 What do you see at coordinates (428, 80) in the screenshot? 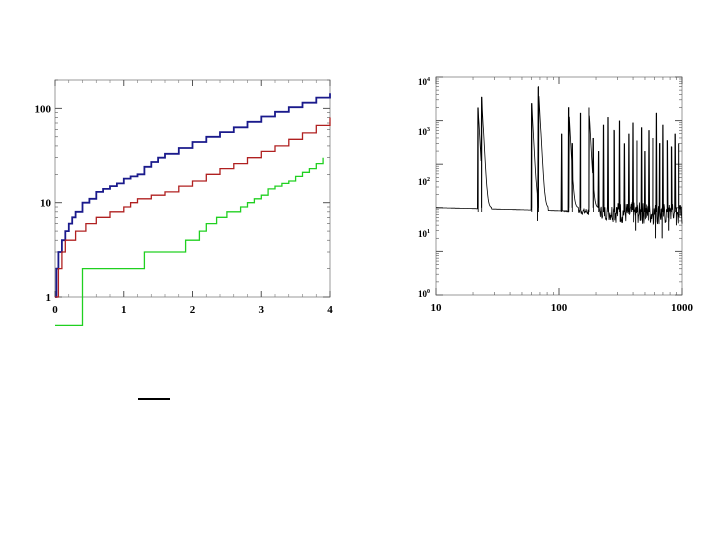
I see `right-y-tick-exp: 4` at bounding box center [428, 80].